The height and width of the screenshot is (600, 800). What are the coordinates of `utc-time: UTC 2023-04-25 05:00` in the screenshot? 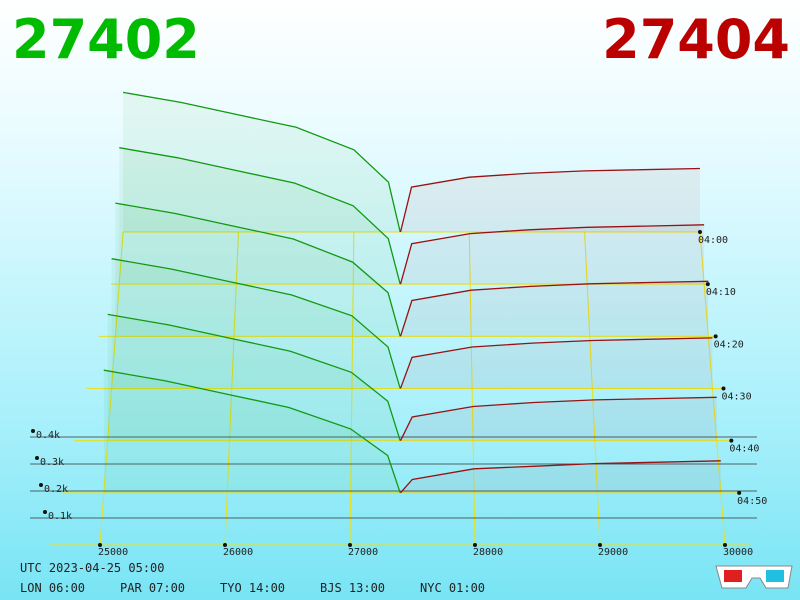 It's located at (92, 568).